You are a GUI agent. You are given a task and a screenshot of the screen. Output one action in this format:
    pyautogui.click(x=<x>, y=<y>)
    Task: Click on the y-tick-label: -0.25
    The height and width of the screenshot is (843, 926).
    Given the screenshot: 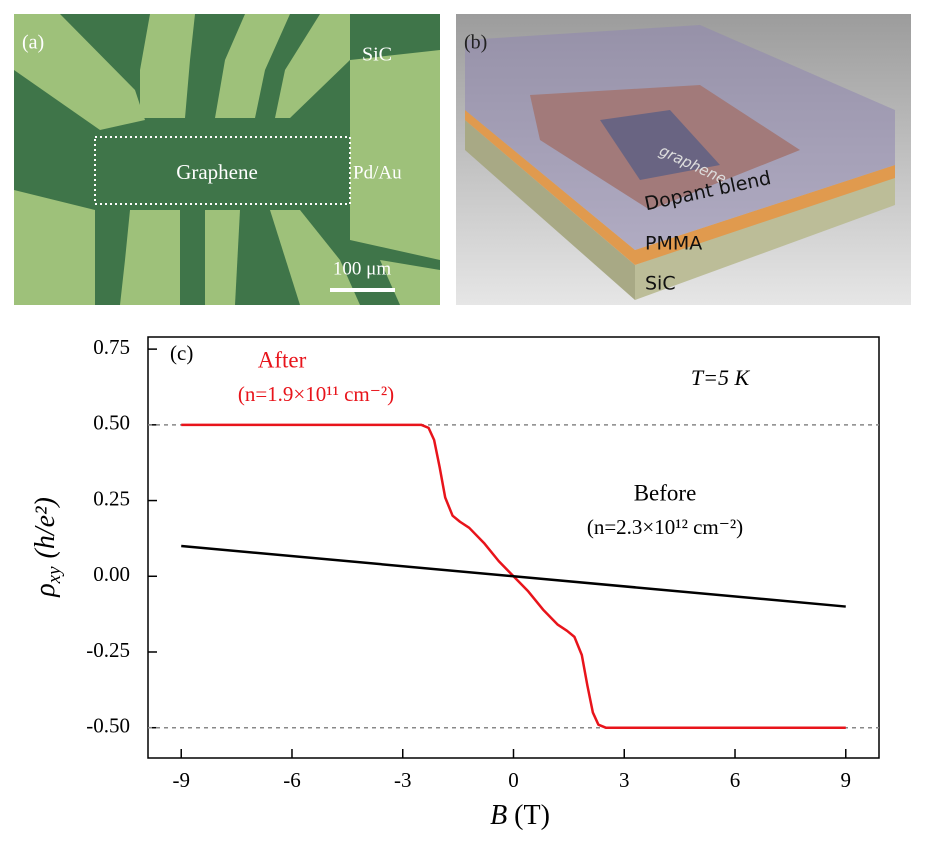 What is the action you would take?
    pyautogui.click(x=108, y=650)
    